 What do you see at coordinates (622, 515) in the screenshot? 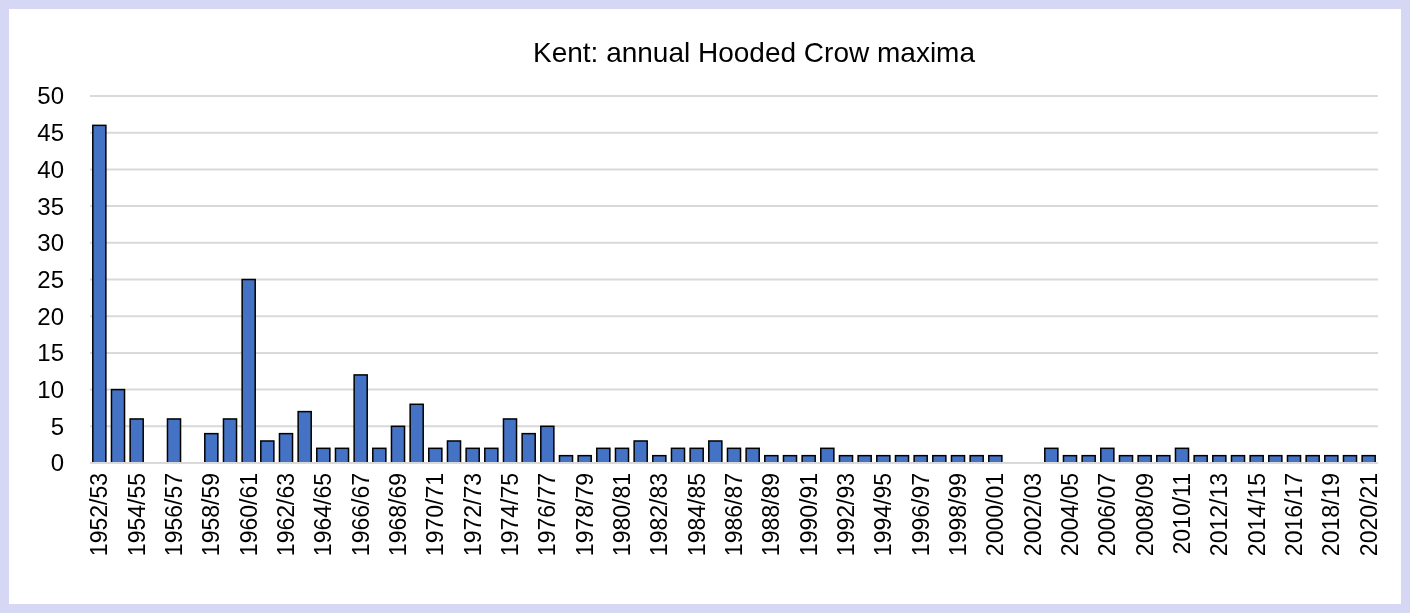
I see `x-tick-label: 1980/81` at bounding box center [622, 515].